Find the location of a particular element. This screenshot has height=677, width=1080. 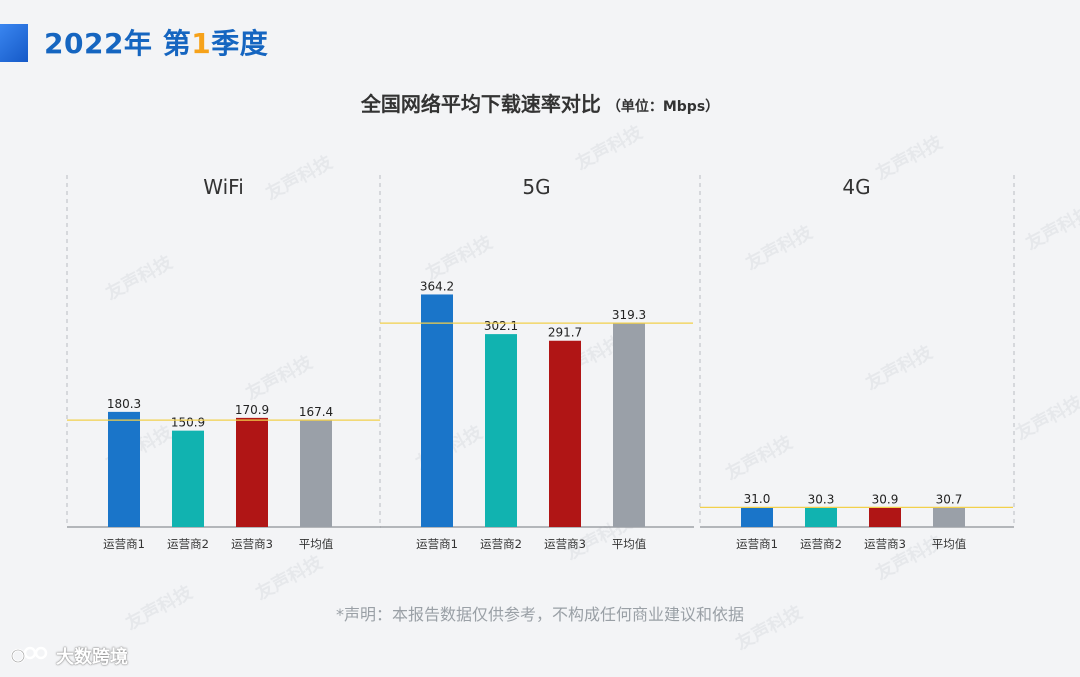

value-label-5g-1: 364.2 is located at coordinates (437, 286).